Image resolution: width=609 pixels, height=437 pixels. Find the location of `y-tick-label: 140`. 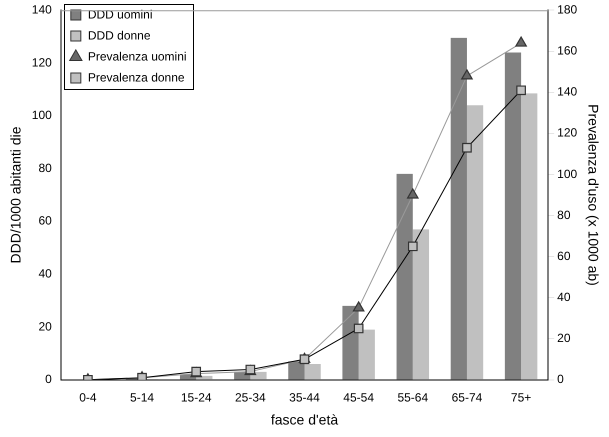

y-tick-label: 140 is located at coordinates (42, 9).